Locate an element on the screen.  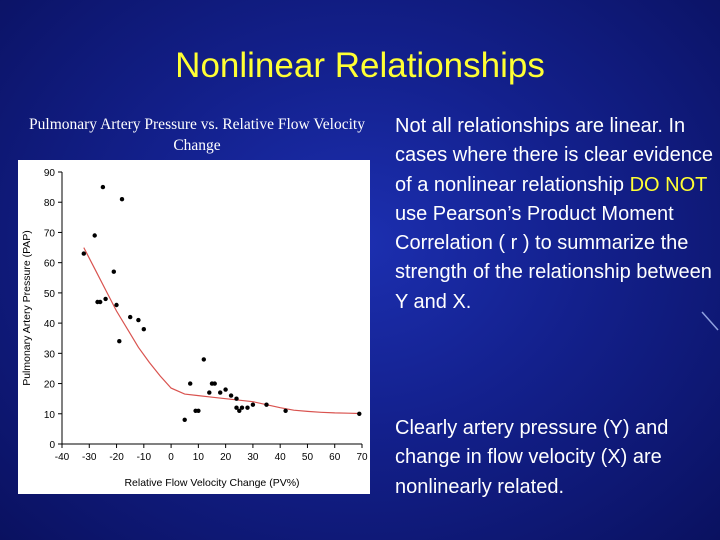
decorative-line is located at coordinates (710, 321).